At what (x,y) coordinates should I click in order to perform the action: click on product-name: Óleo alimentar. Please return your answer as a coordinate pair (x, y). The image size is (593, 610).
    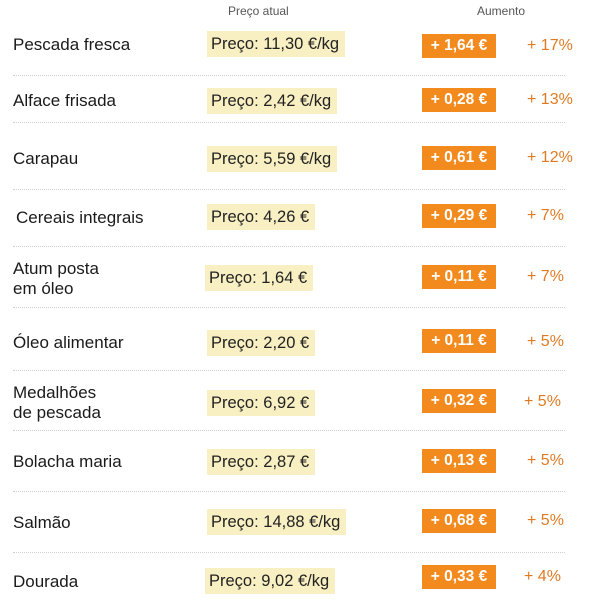
    Looking at the image, I should click on (68, 342).